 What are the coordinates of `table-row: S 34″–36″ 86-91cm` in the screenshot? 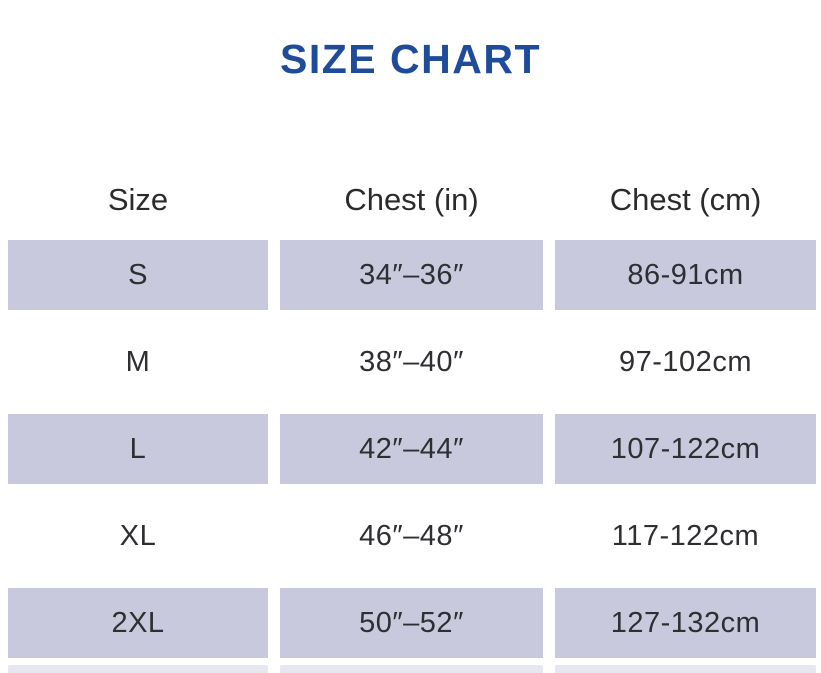 It's located at (412, 275).